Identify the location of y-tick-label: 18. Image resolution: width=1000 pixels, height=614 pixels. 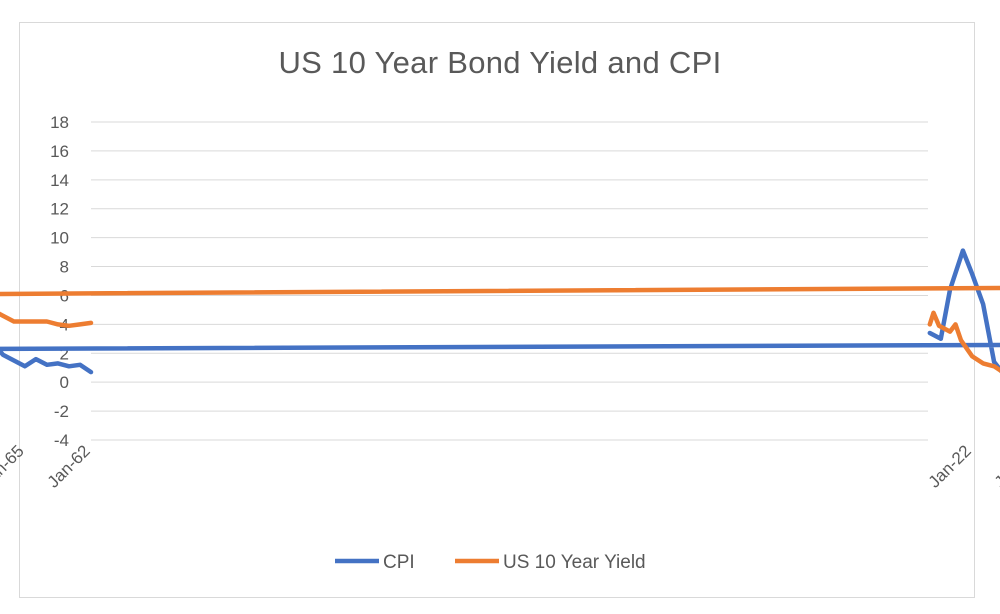
(59, 122).